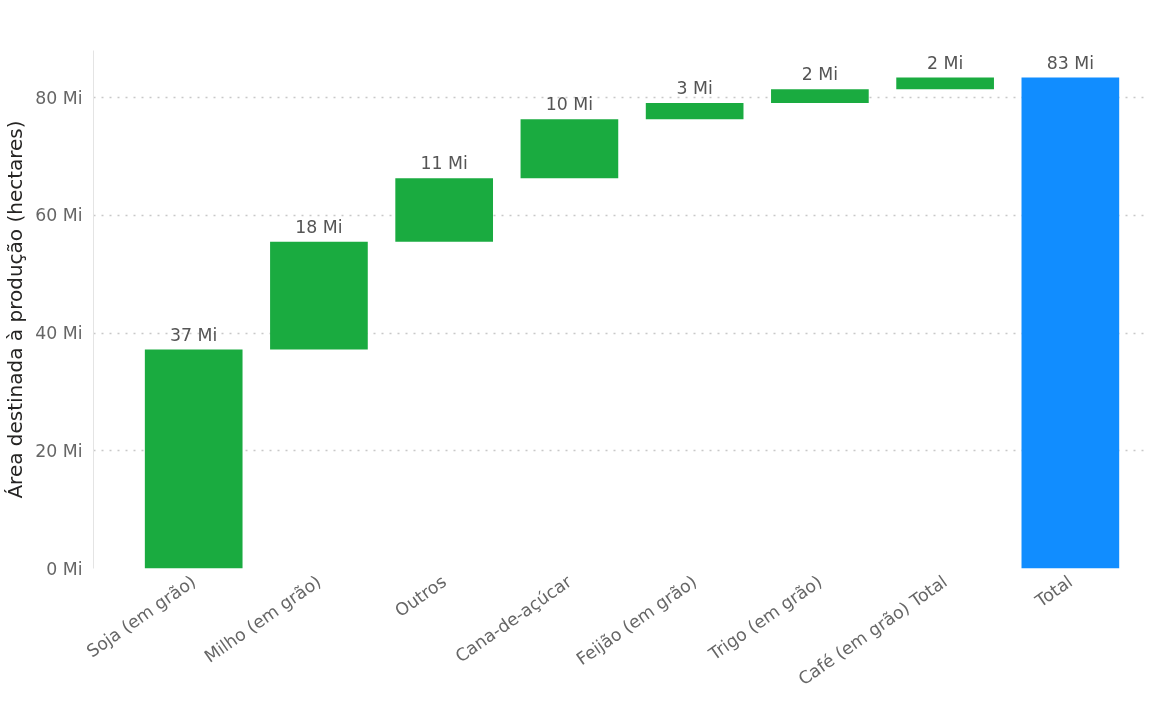 The height and width of the screenshot is (707, 1161). I want to click on y-tick-label: 80 Mi, so click(59, 97).